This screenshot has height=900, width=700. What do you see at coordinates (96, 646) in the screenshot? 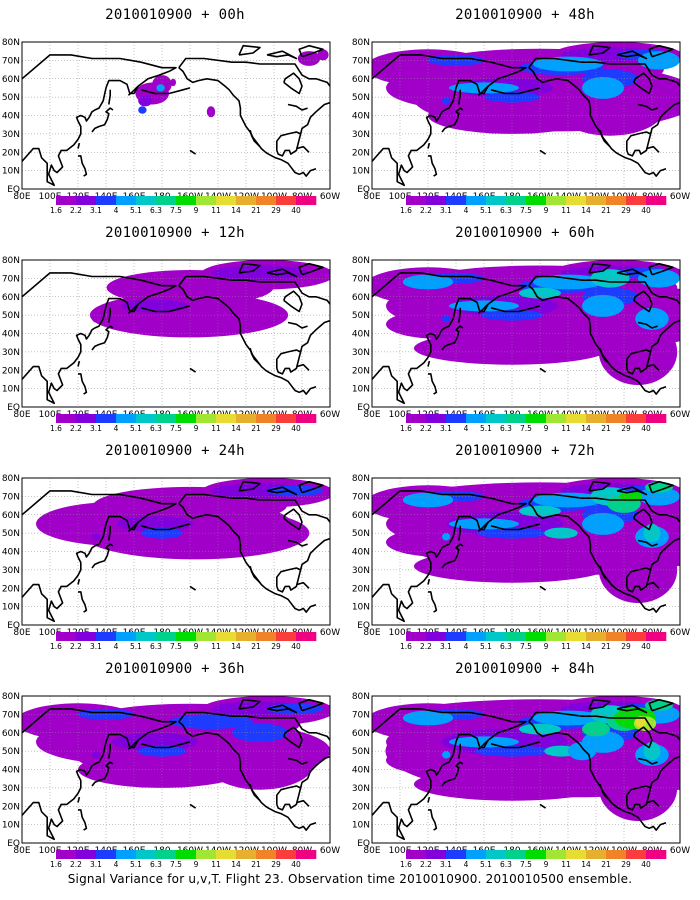
I see `colorbar-label: 3.1` at bounding box center [96, 646].